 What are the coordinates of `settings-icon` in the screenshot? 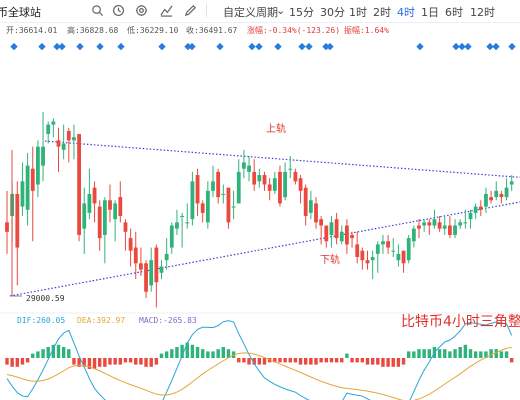 It's located at (141, 10).